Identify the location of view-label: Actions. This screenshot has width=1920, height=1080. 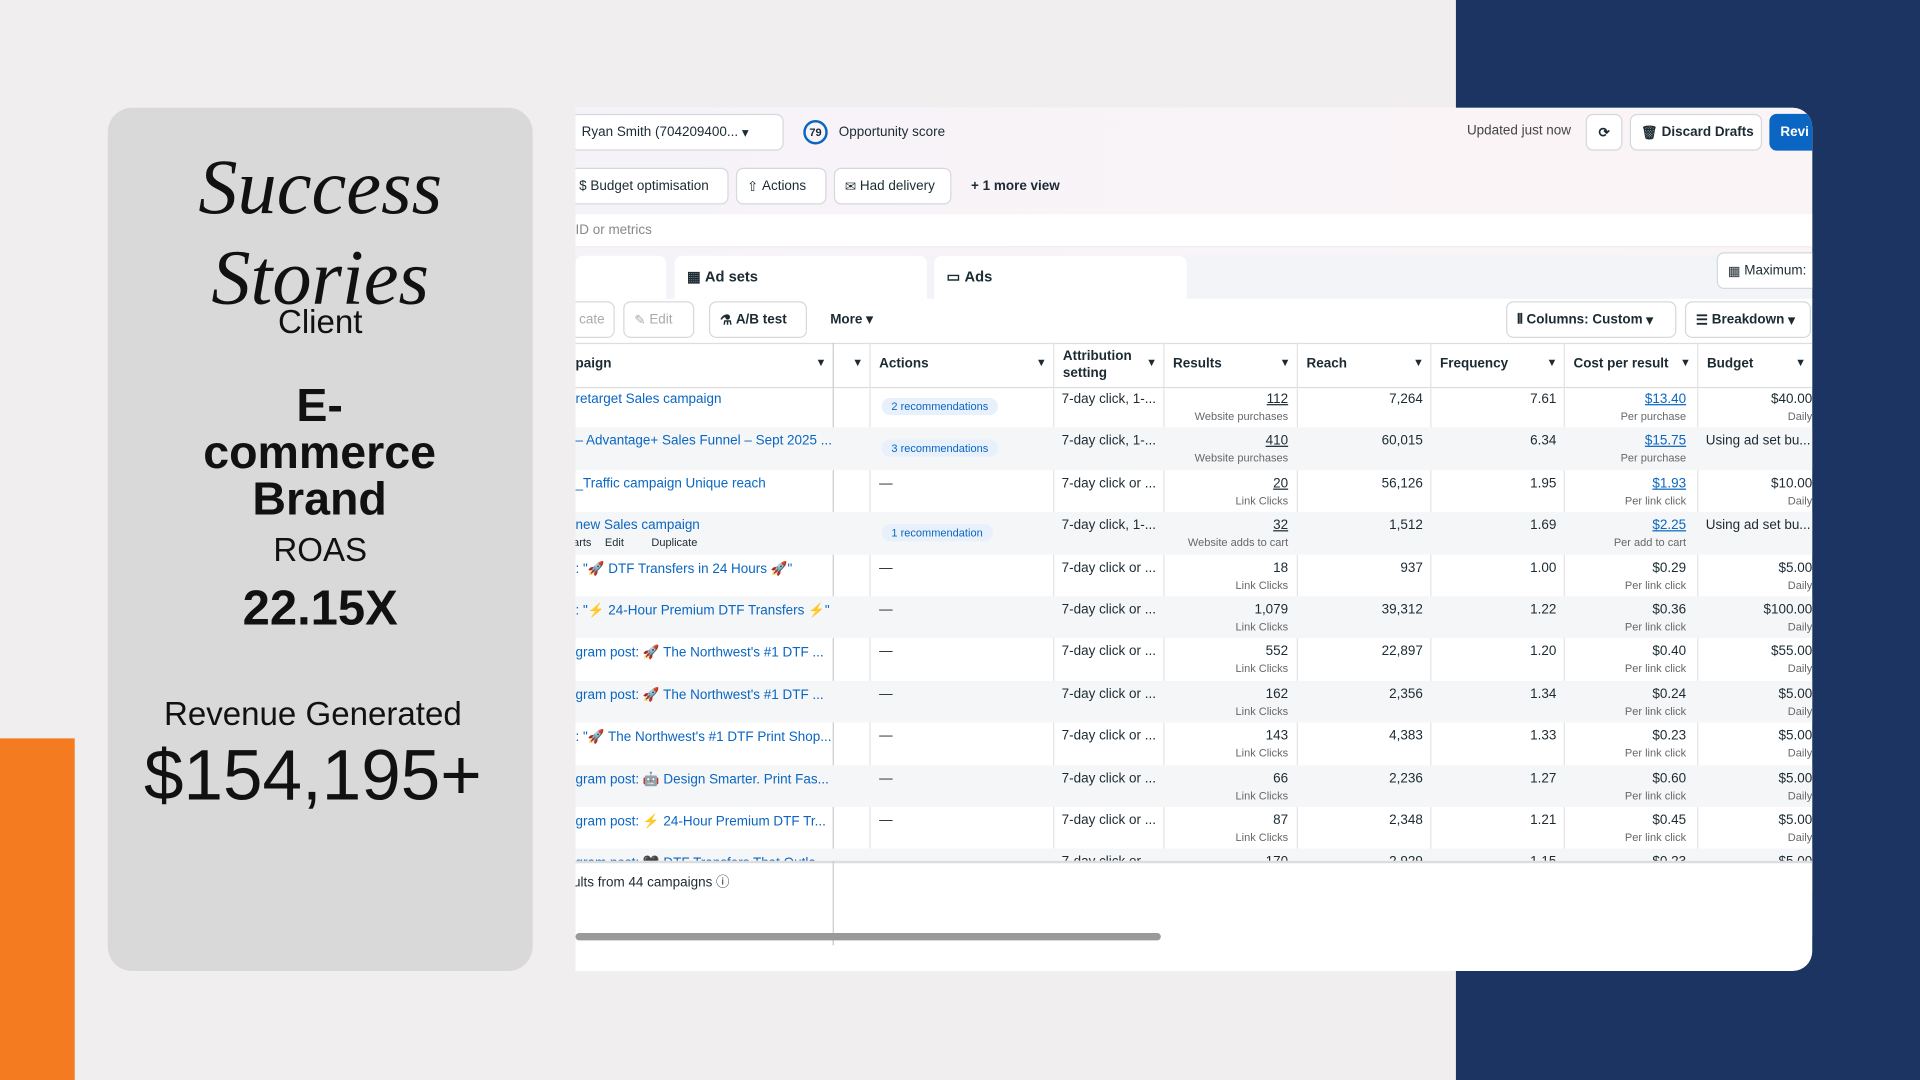
(784, 186).